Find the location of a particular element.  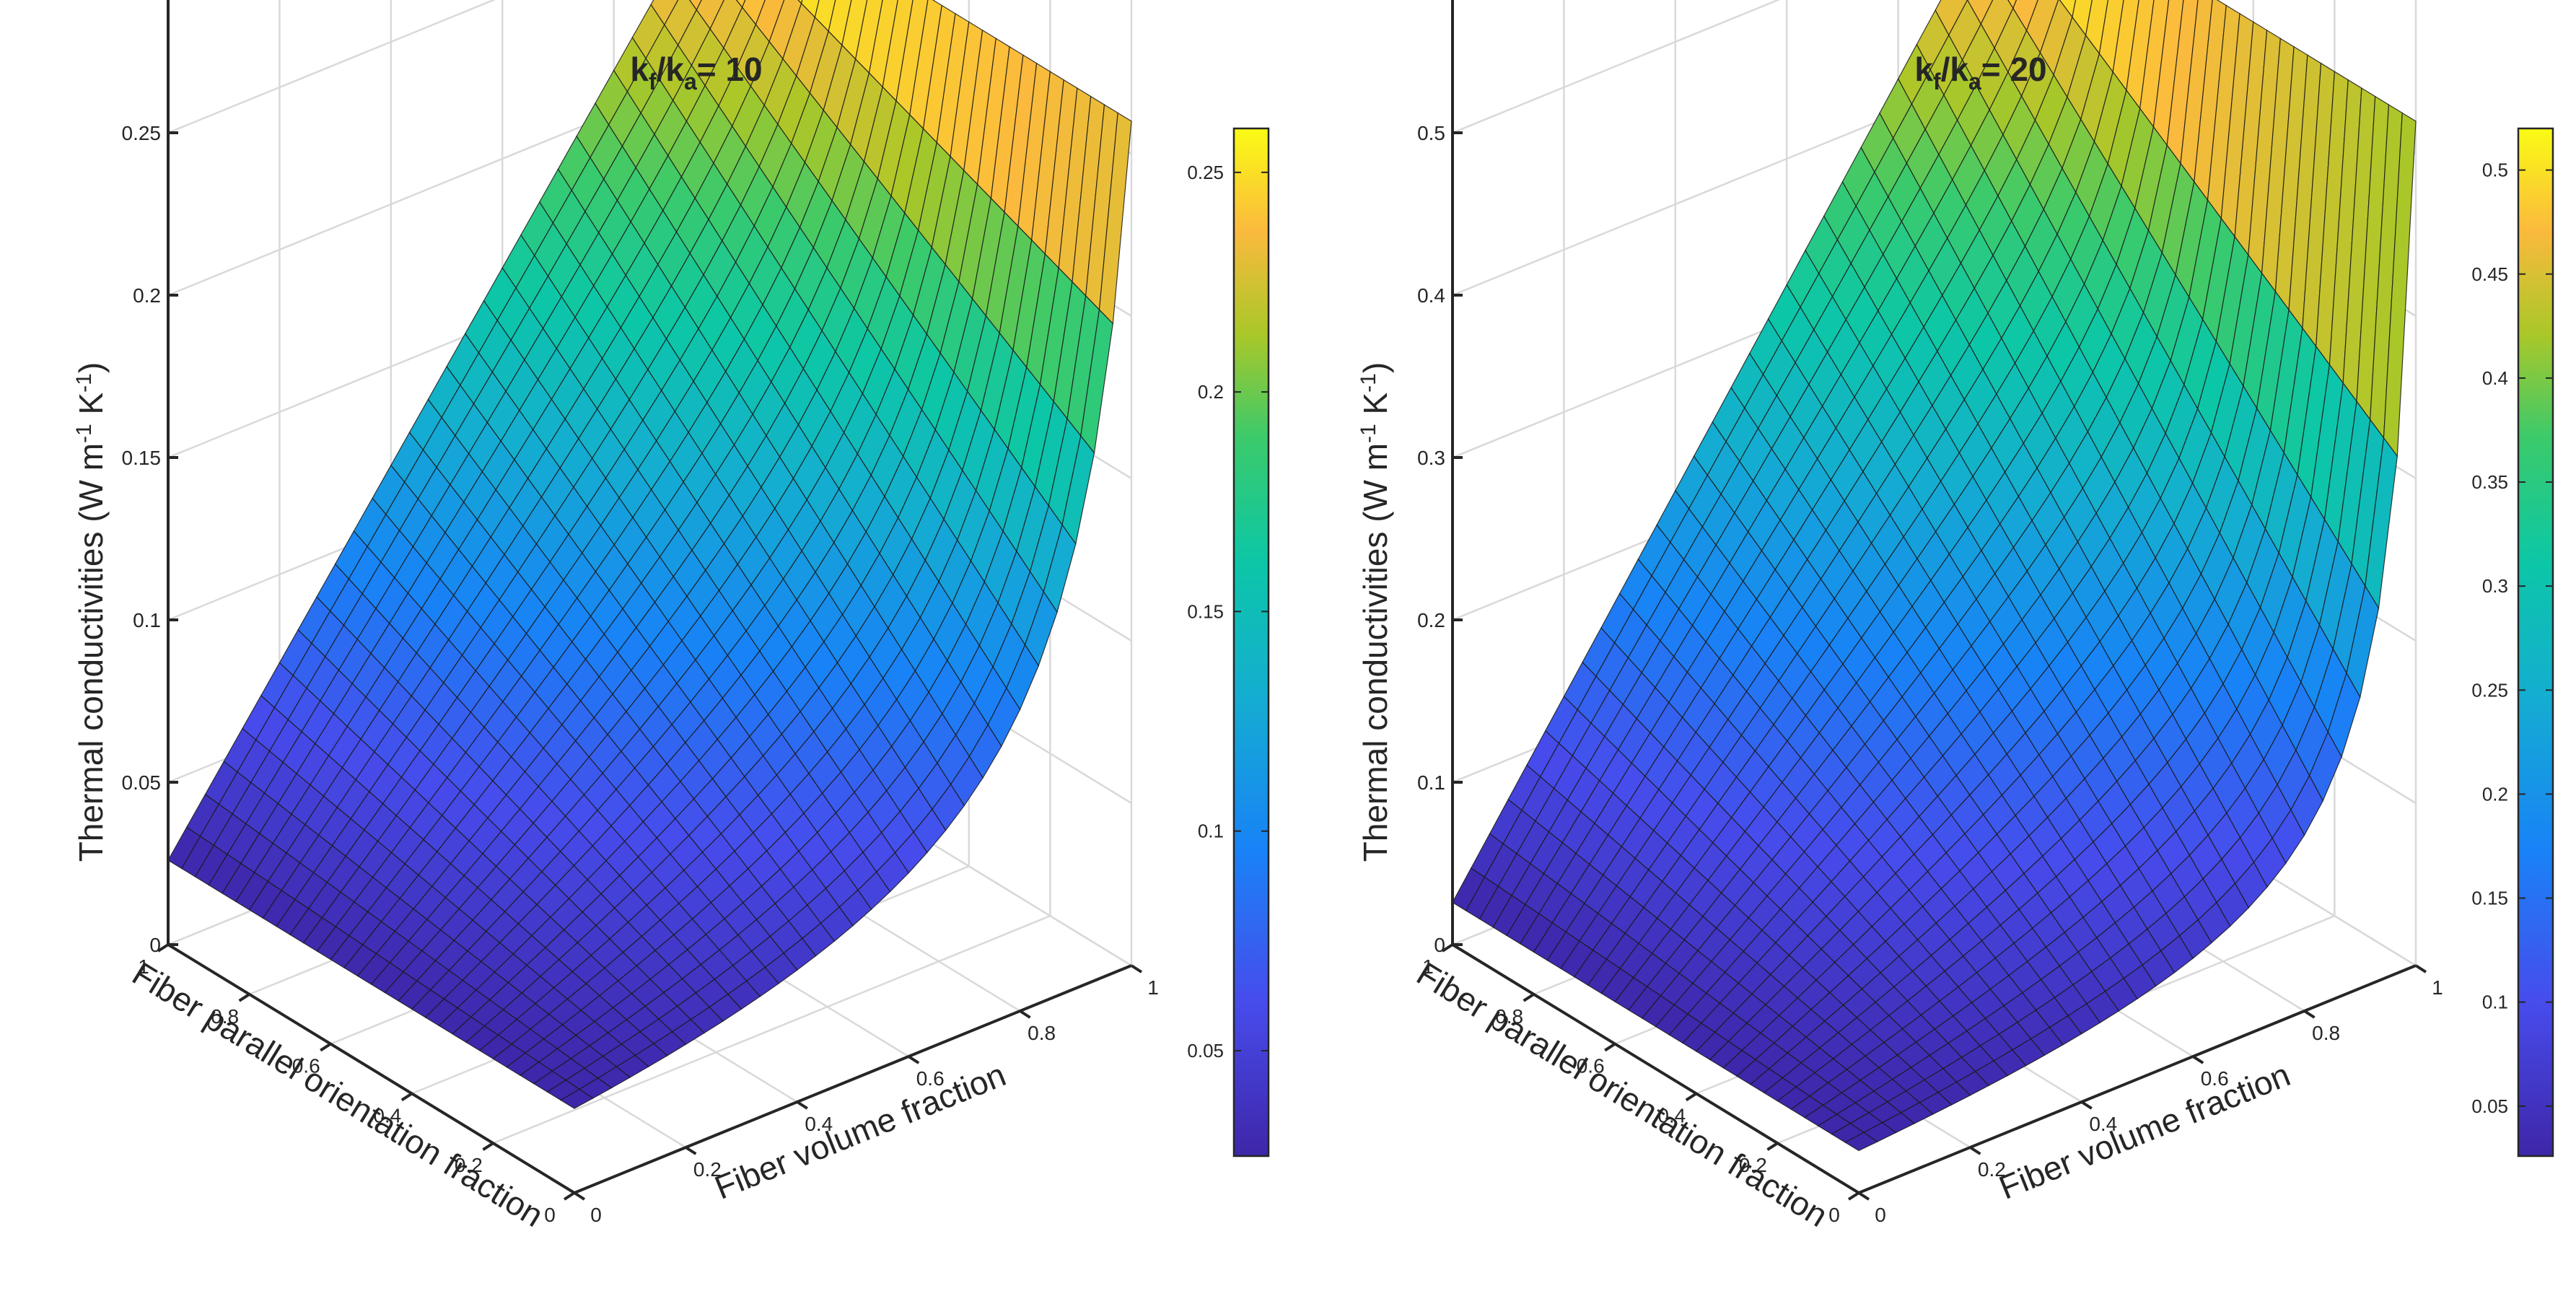

colorbar-tick-label: 0.3 is located at coordinates (2495, 586).